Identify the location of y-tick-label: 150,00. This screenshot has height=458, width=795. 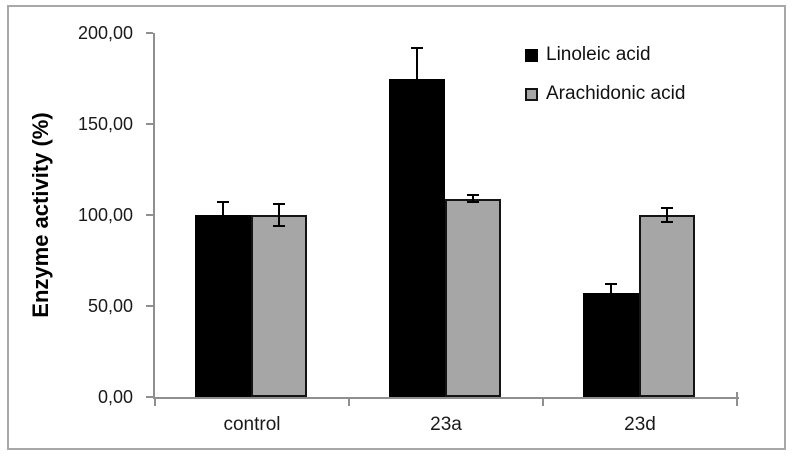
(105, 124).